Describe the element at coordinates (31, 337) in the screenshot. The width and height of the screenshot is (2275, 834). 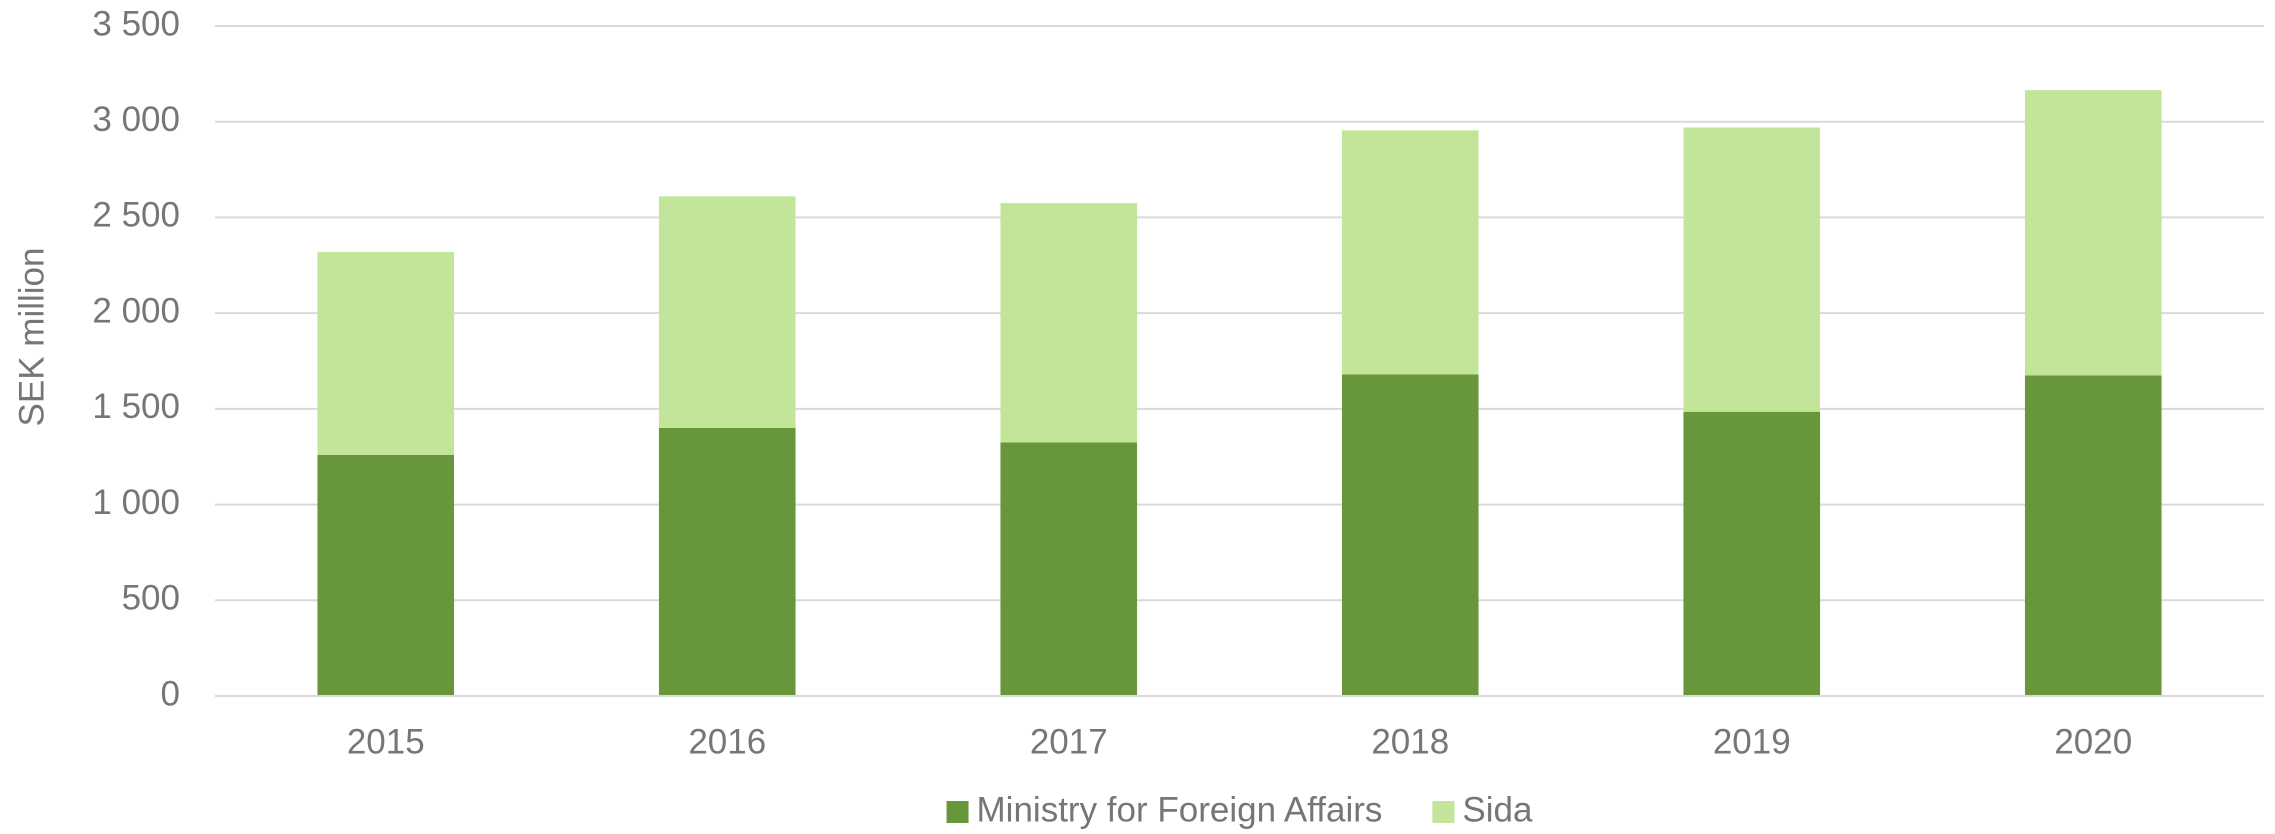
I see `y-axis-title: SEK million` at that location.